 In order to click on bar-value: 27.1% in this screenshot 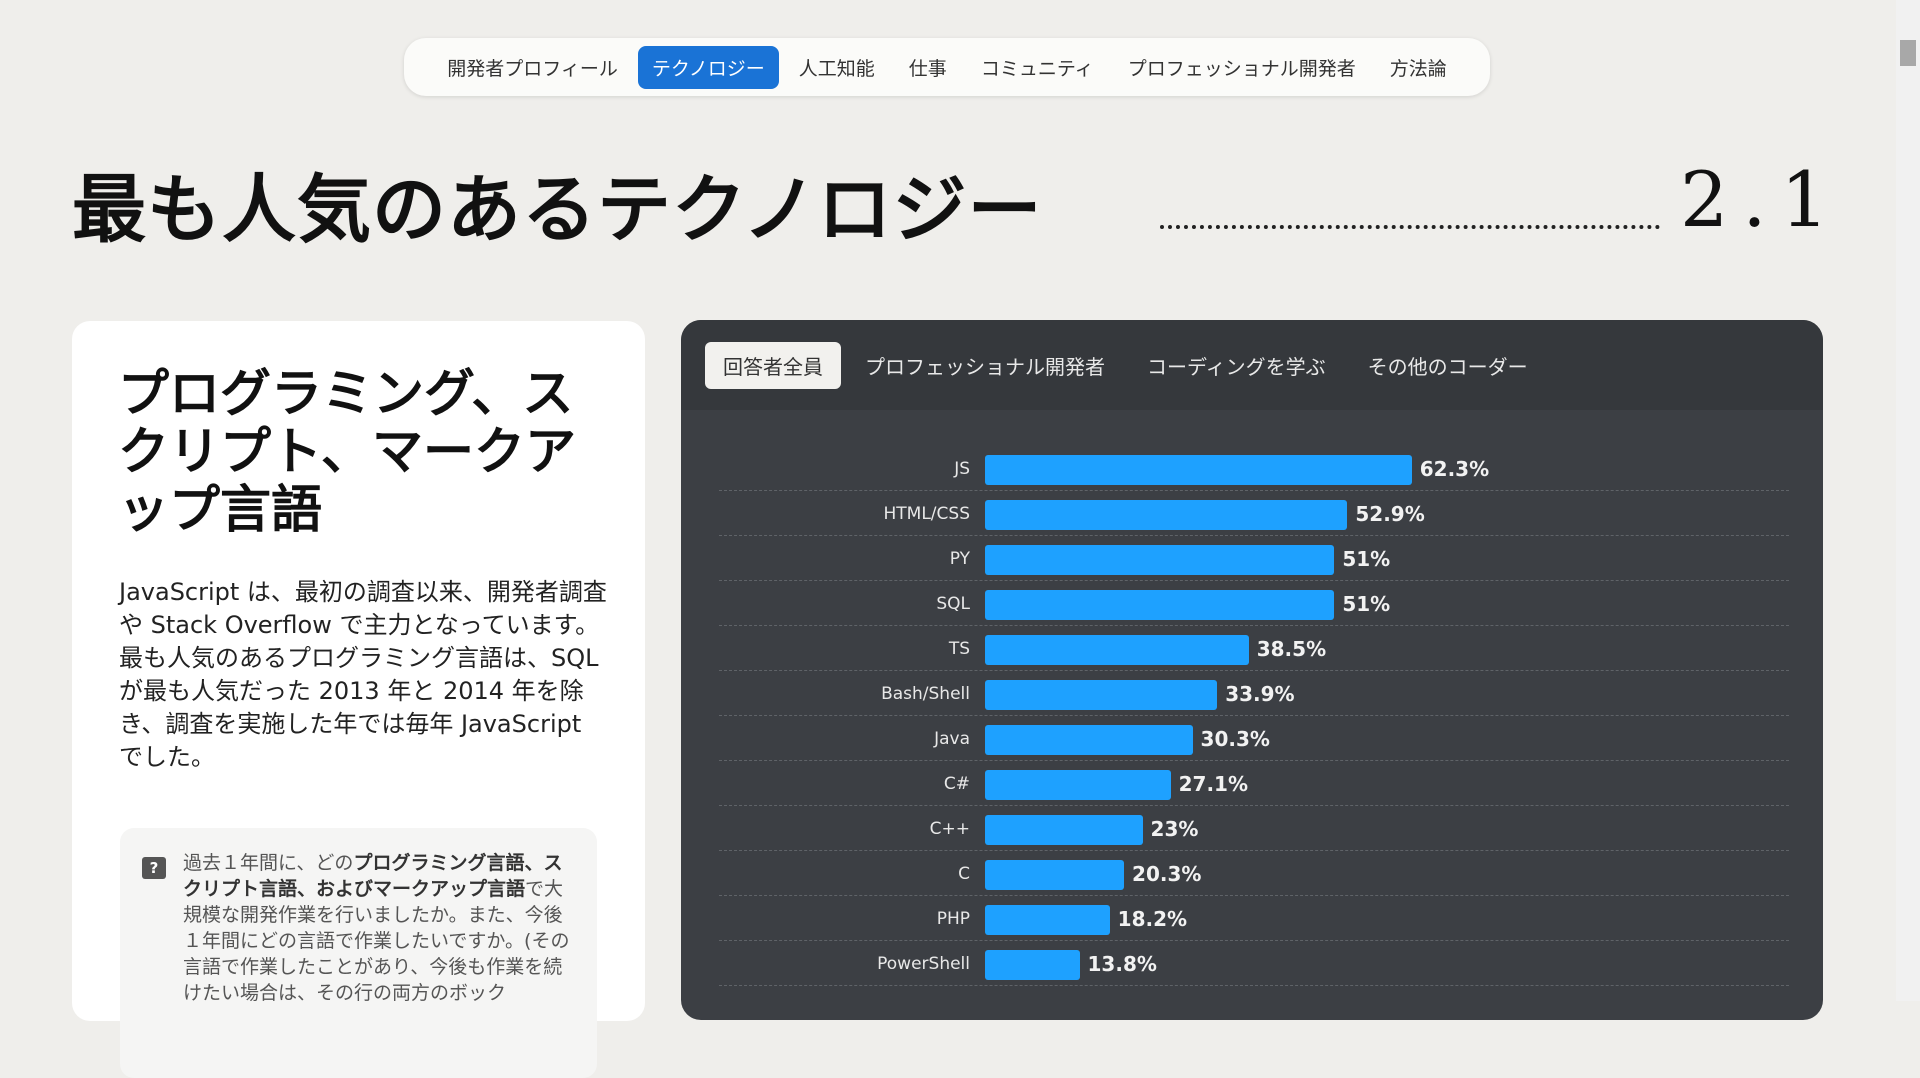, I will do `click(1213, 784)`.